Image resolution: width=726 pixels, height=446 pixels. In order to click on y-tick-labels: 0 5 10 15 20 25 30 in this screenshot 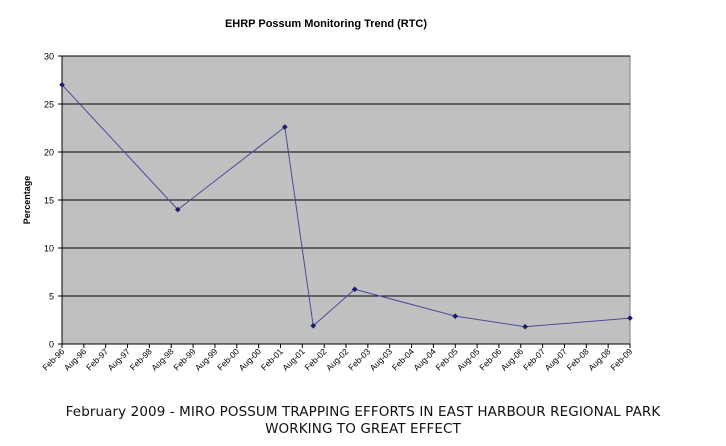, I will do `click(49, 201)`.